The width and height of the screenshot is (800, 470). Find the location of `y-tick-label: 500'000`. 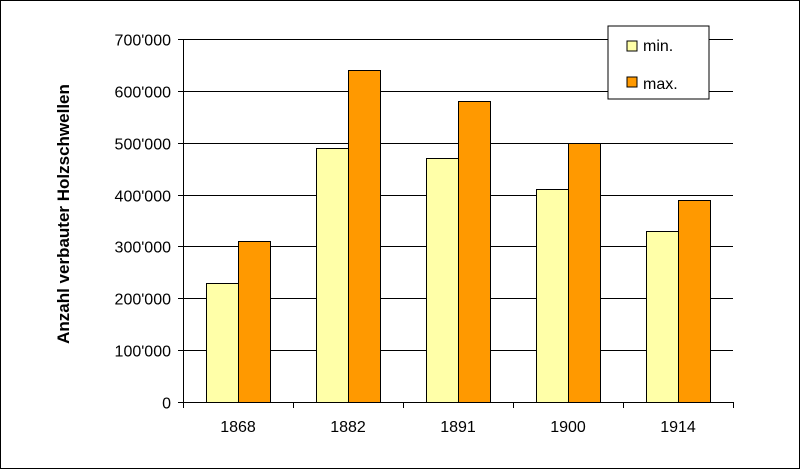

y-tick-label: 500'000 is located at coordinates (143, 145).